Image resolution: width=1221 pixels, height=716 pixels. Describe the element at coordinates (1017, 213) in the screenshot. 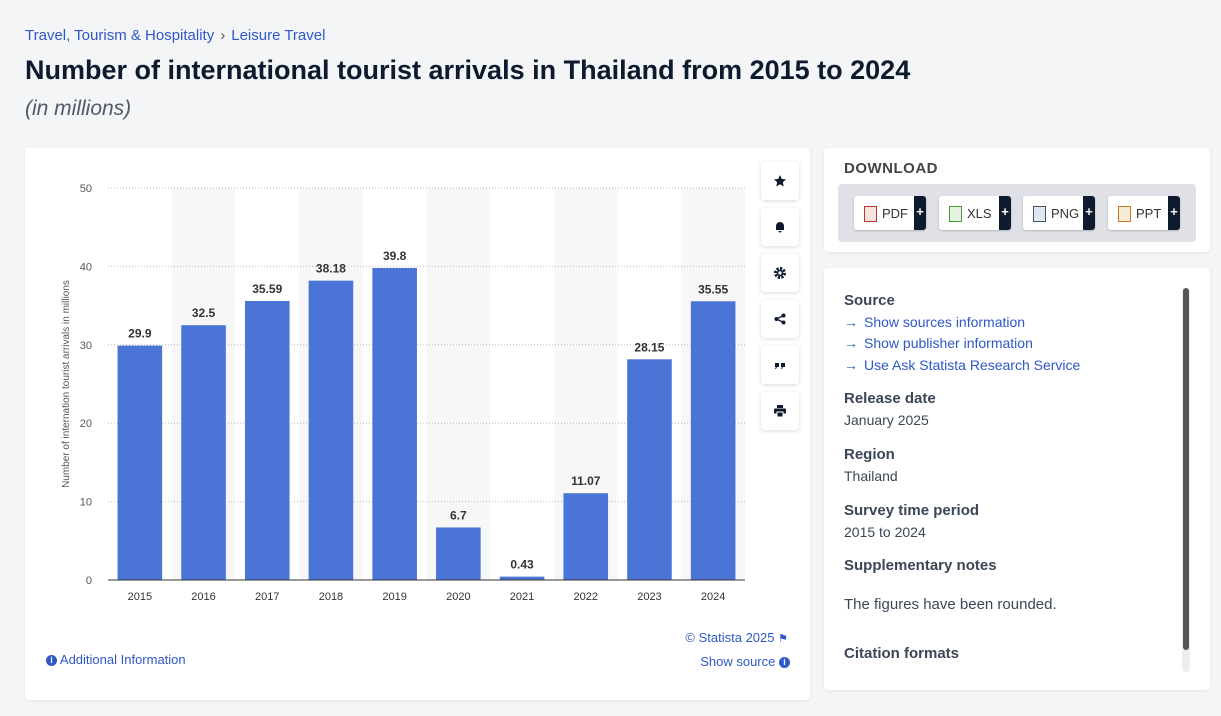

I see `download-bar: PDF + XLS + PNG + PPT +` at that location.